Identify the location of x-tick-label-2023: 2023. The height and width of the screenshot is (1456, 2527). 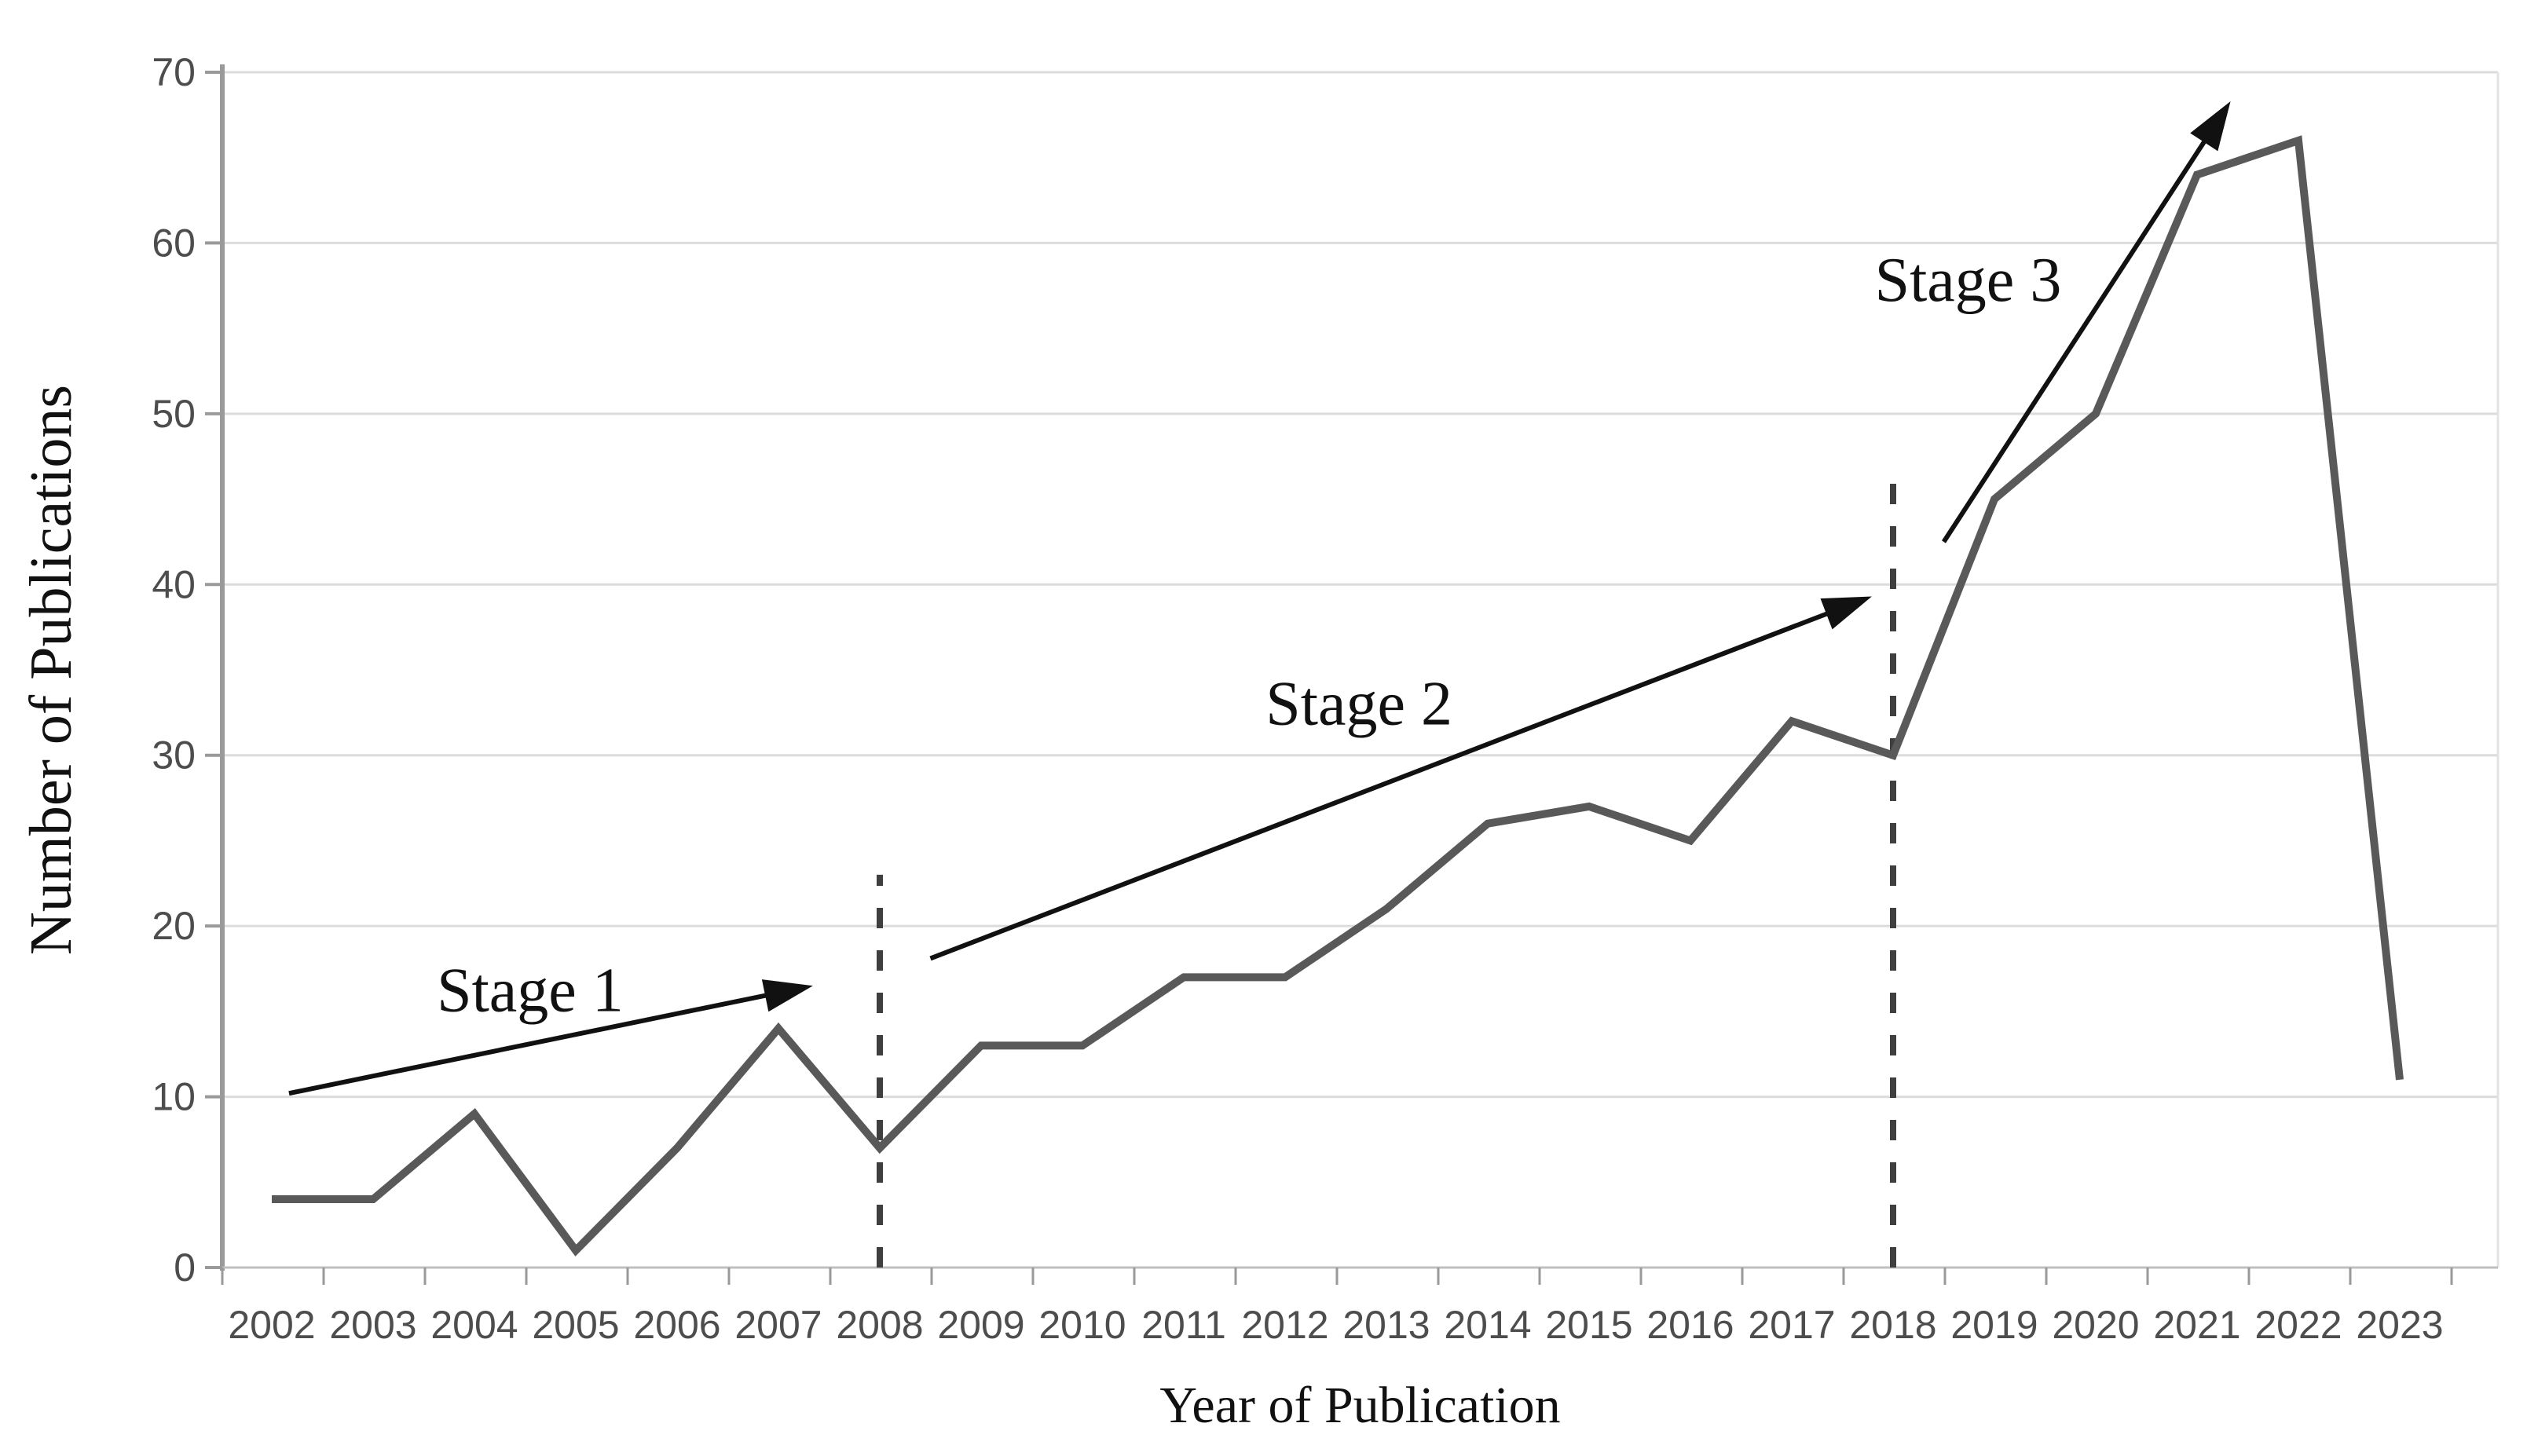
(2399, 1325).